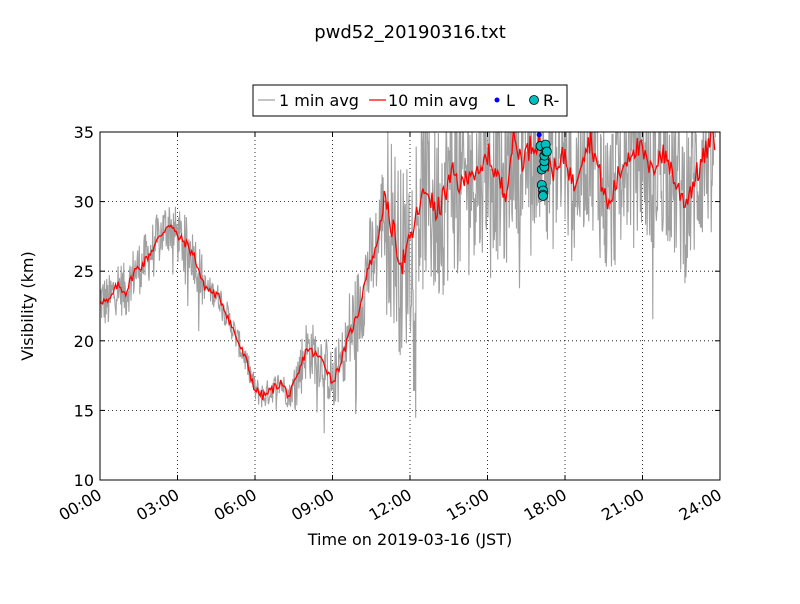 This screenshot has width=800, height=604. What do you see at coordinates (84, 271) in the screenshot?
I see `y-tick-label: 25` at bounding box center [84, 271].